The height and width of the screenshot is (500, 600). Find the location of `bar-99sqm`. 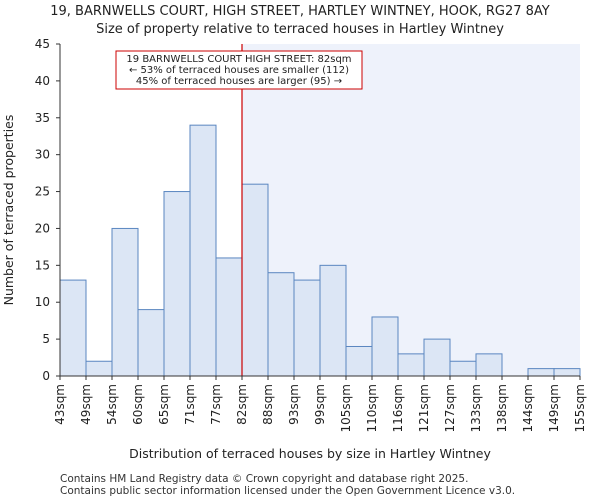

bar-99sqm is located at coordinates (333, 320).